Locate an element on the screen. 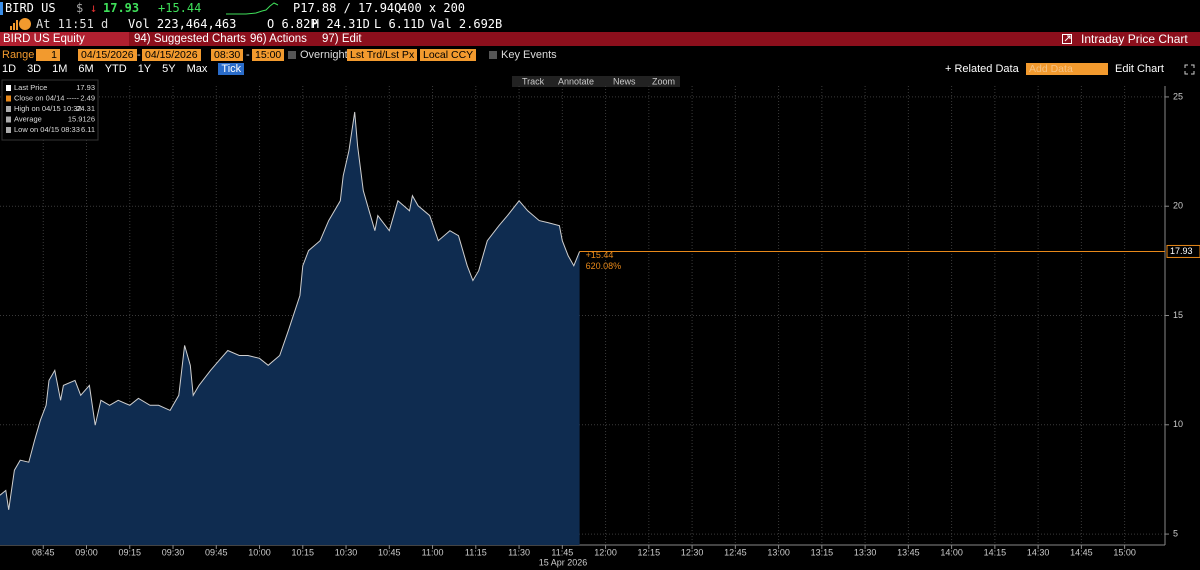  cursor is located at coordinates (1, 8).